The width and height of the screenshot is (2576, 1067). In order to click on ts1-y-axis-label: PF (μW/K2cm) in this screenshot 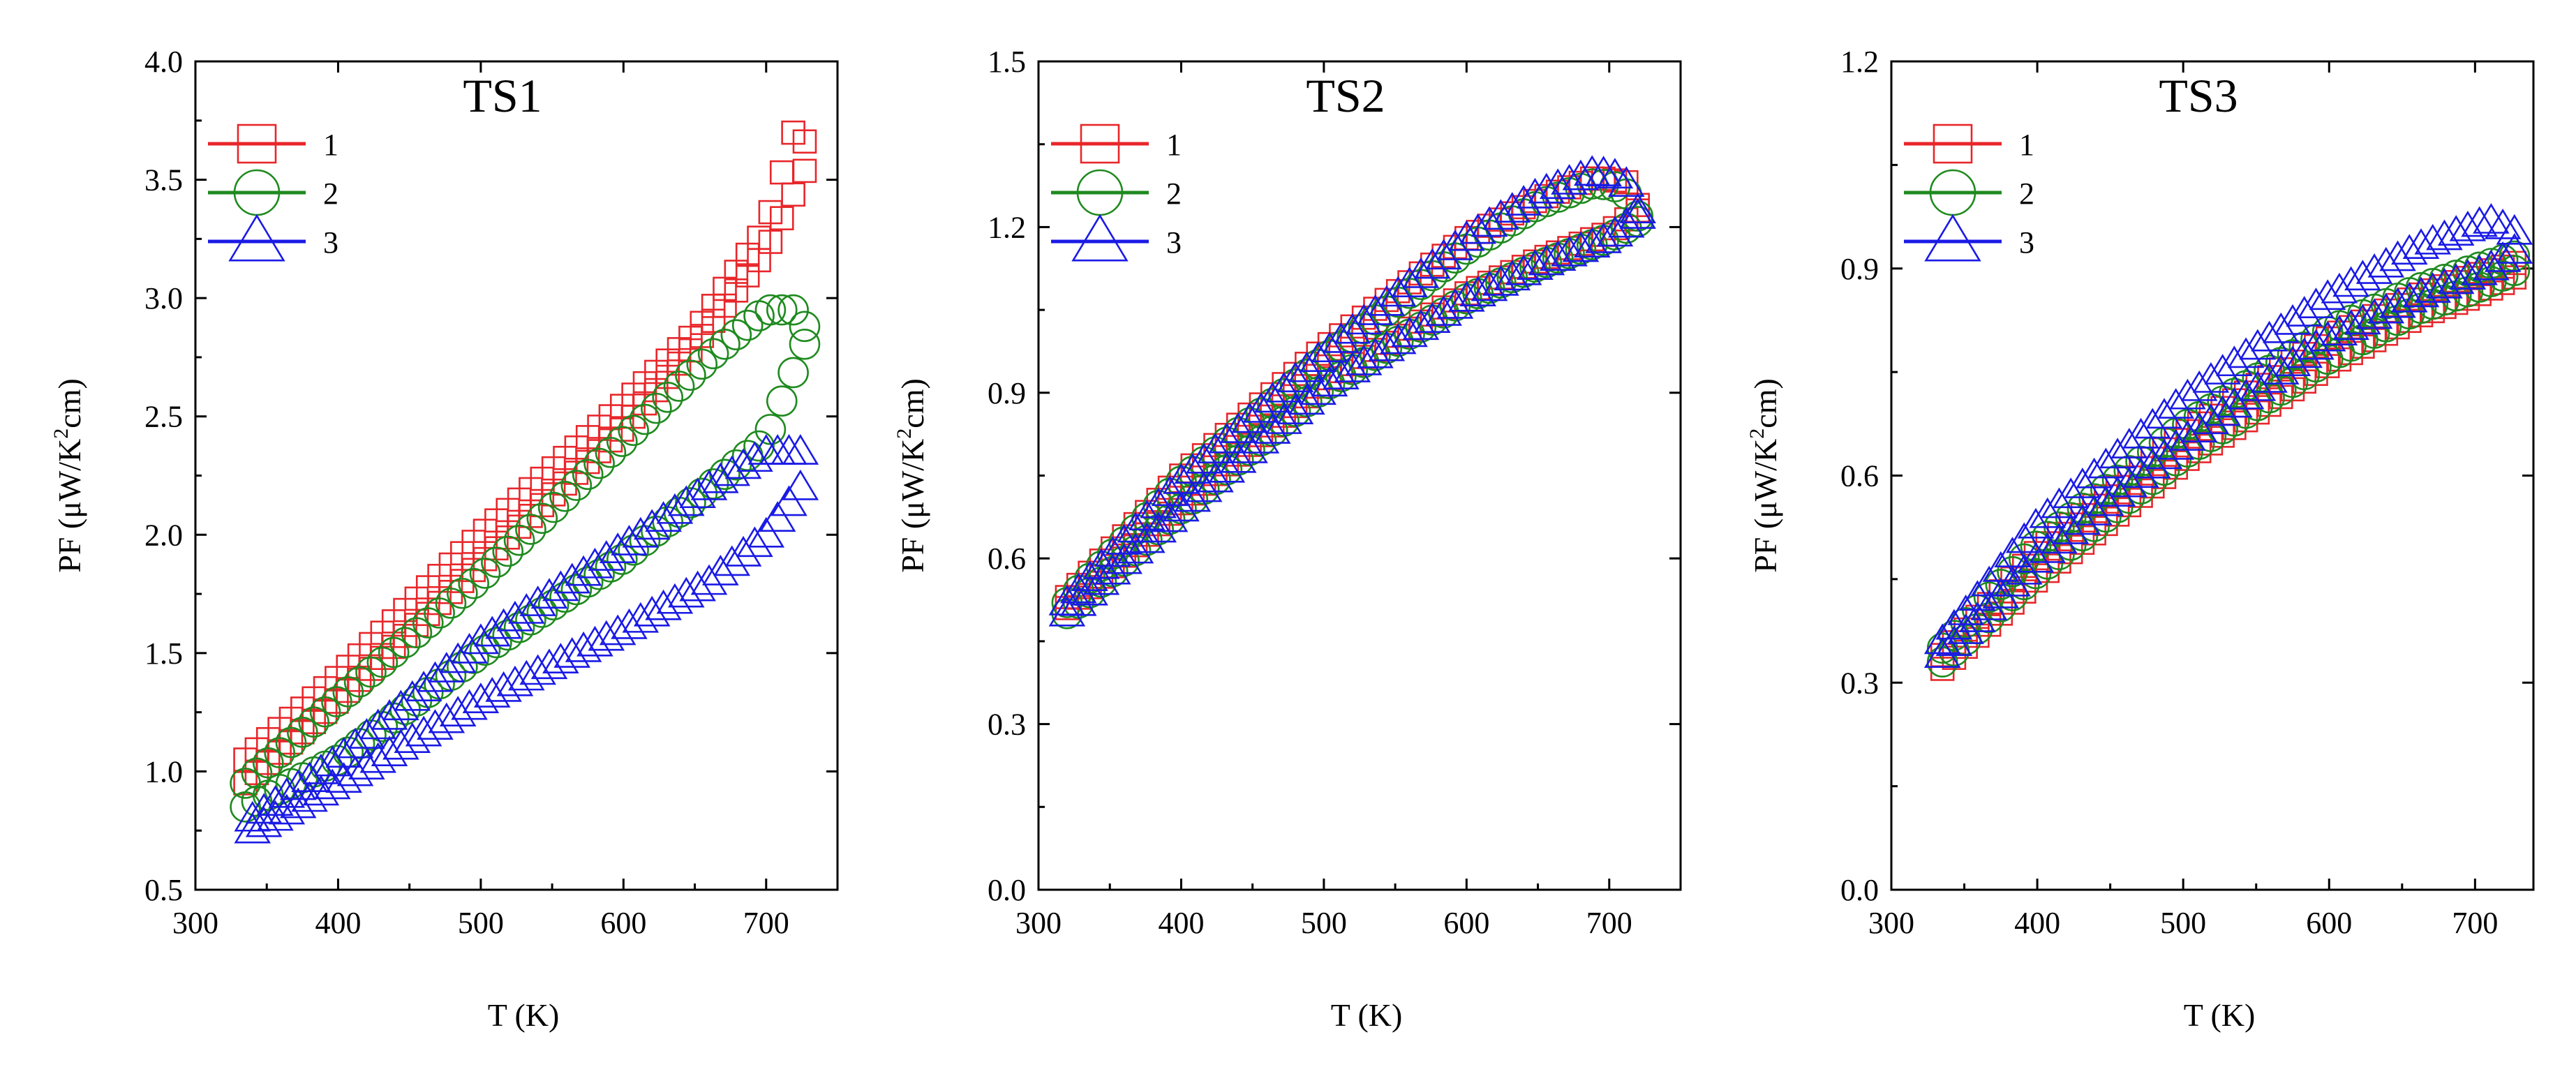, I will do `click(68, 475)`.